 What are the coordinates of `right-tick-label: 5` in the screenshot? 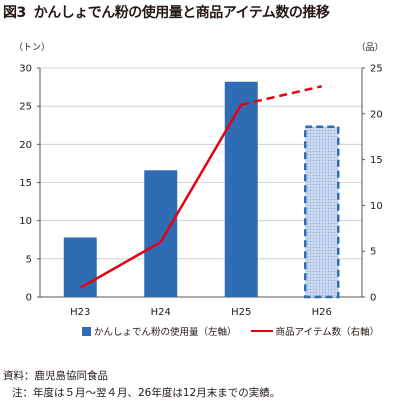 It's located at (373, 252).